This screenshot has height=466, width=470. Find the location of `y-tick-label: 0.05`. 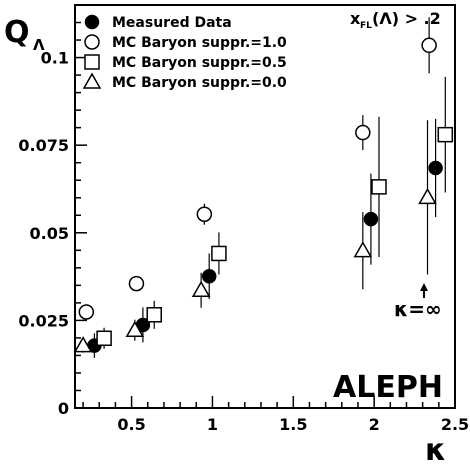

y-tick-label: 0.05 is located at coordinates (49, 233).